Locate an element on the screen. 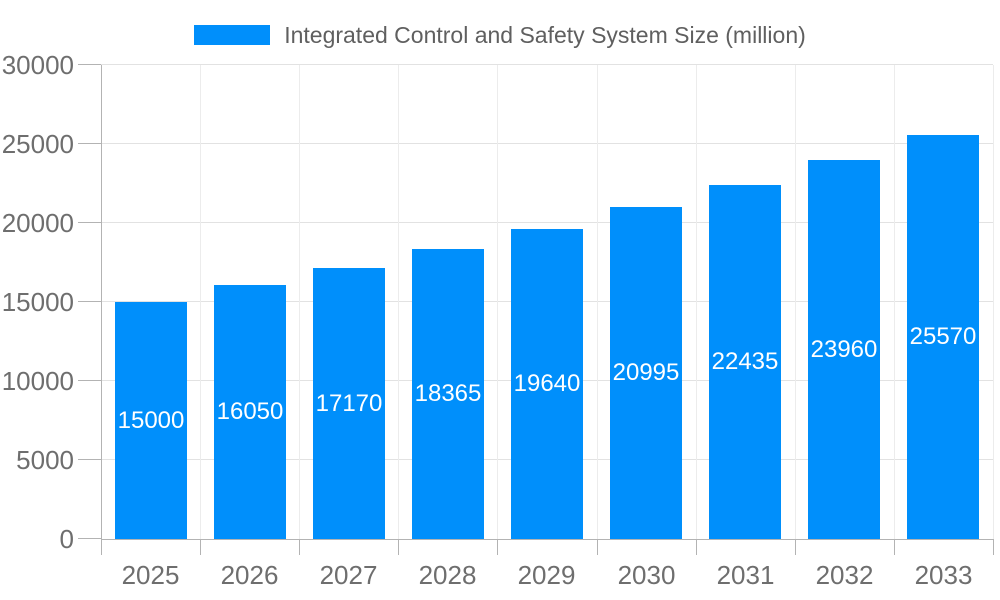 The width and height of the screenshot is (1000, 600). bar-value-label: 17170 is located at coordinates (349, 403).